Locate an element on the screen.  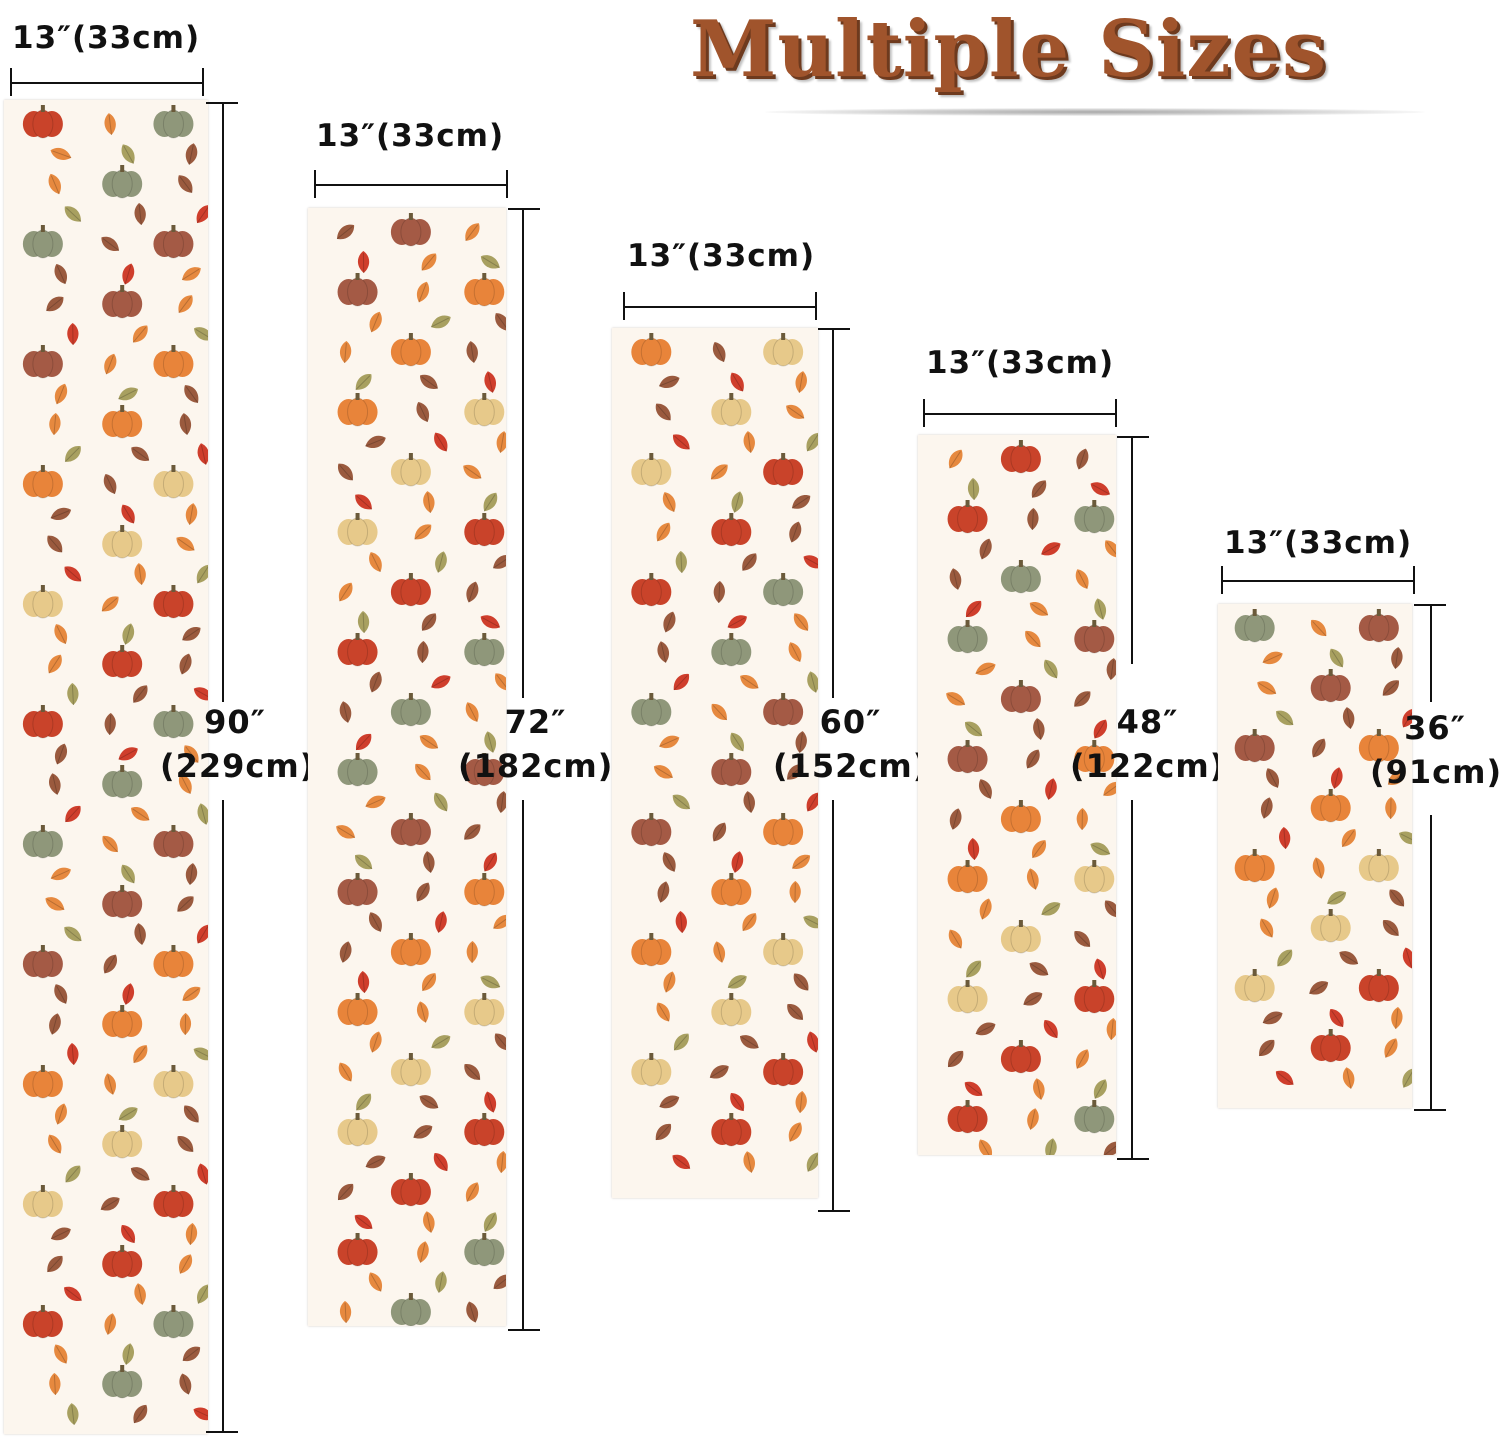
runner-3-length-label: 60″ (152cm) is located at coordinates (850, 744).